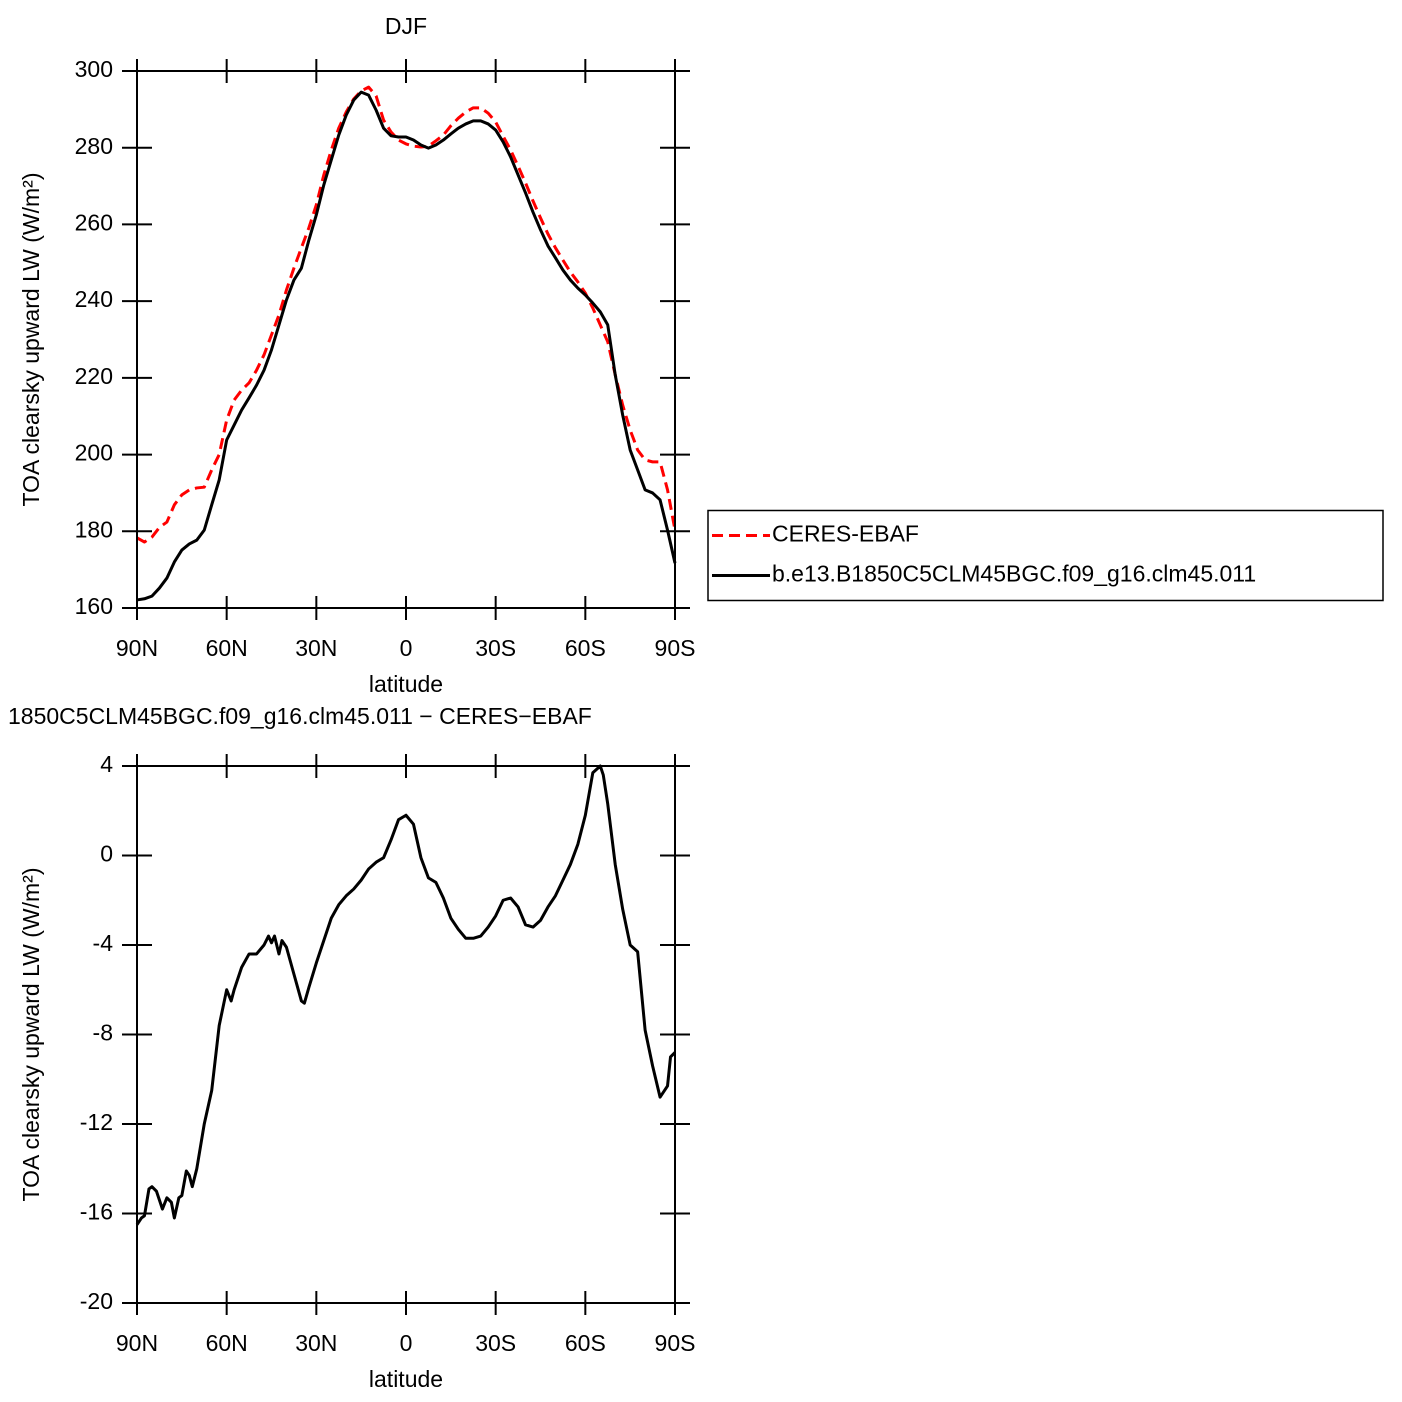 The width and height of the screenshot is (1402, 1402). What do you see at coordinates (845, 534) in the screenshot?
I see `legend-label: CERES-EBAF` at bounding box center [845, 534].